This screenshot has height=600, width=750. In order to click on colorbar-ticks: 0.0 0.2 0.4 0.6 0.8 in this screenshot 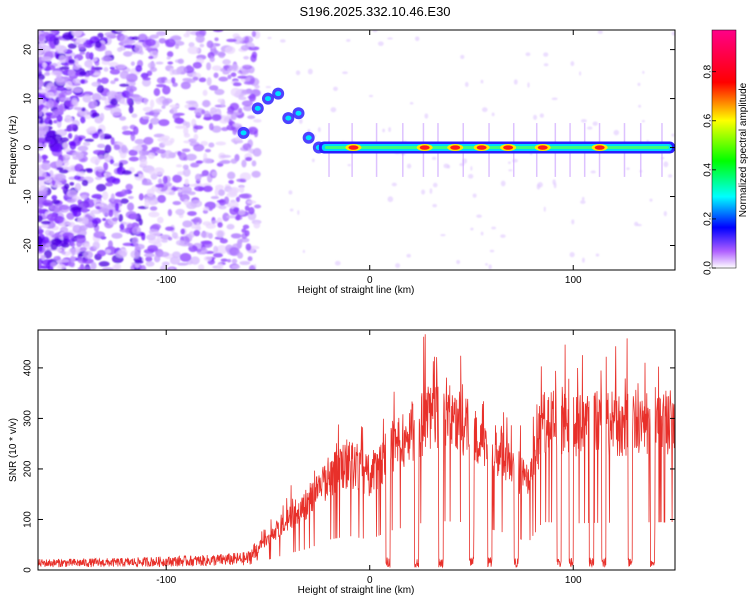, I will do `click(709, 169)`.